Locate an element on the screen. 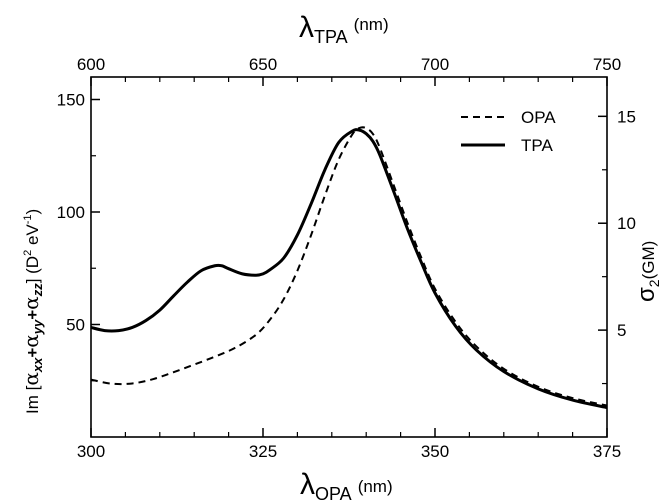 Image resolution: width=665 pixels, height=504 pixels. bottom-tick-label: 325 is located at coordinates (263, 451).